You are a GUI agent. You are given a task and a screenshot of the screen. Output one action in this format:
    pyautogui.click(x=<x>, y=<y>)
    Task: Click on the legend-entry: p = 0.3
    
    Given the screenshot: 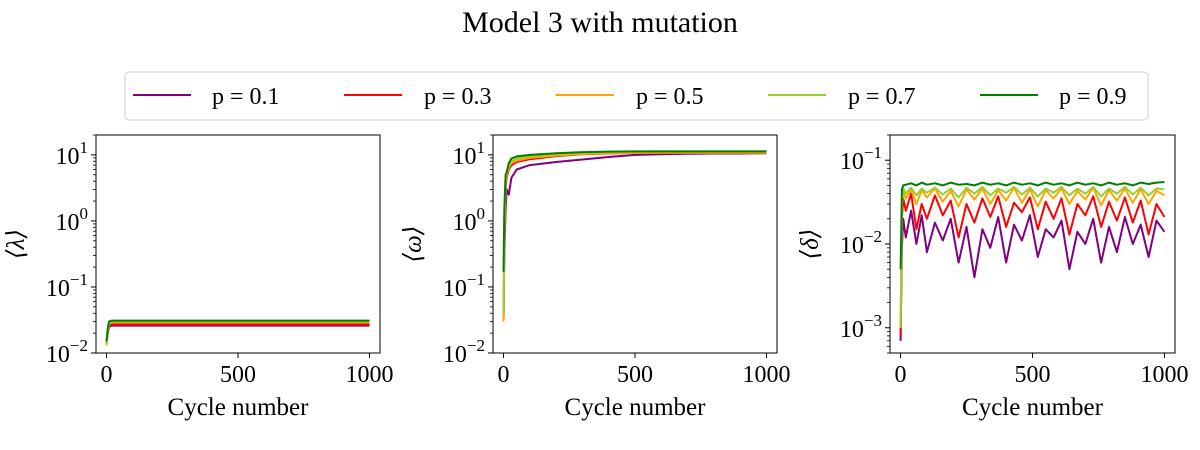 What is the action you would take?
    pyautogui.click(x=418, y=97)
    